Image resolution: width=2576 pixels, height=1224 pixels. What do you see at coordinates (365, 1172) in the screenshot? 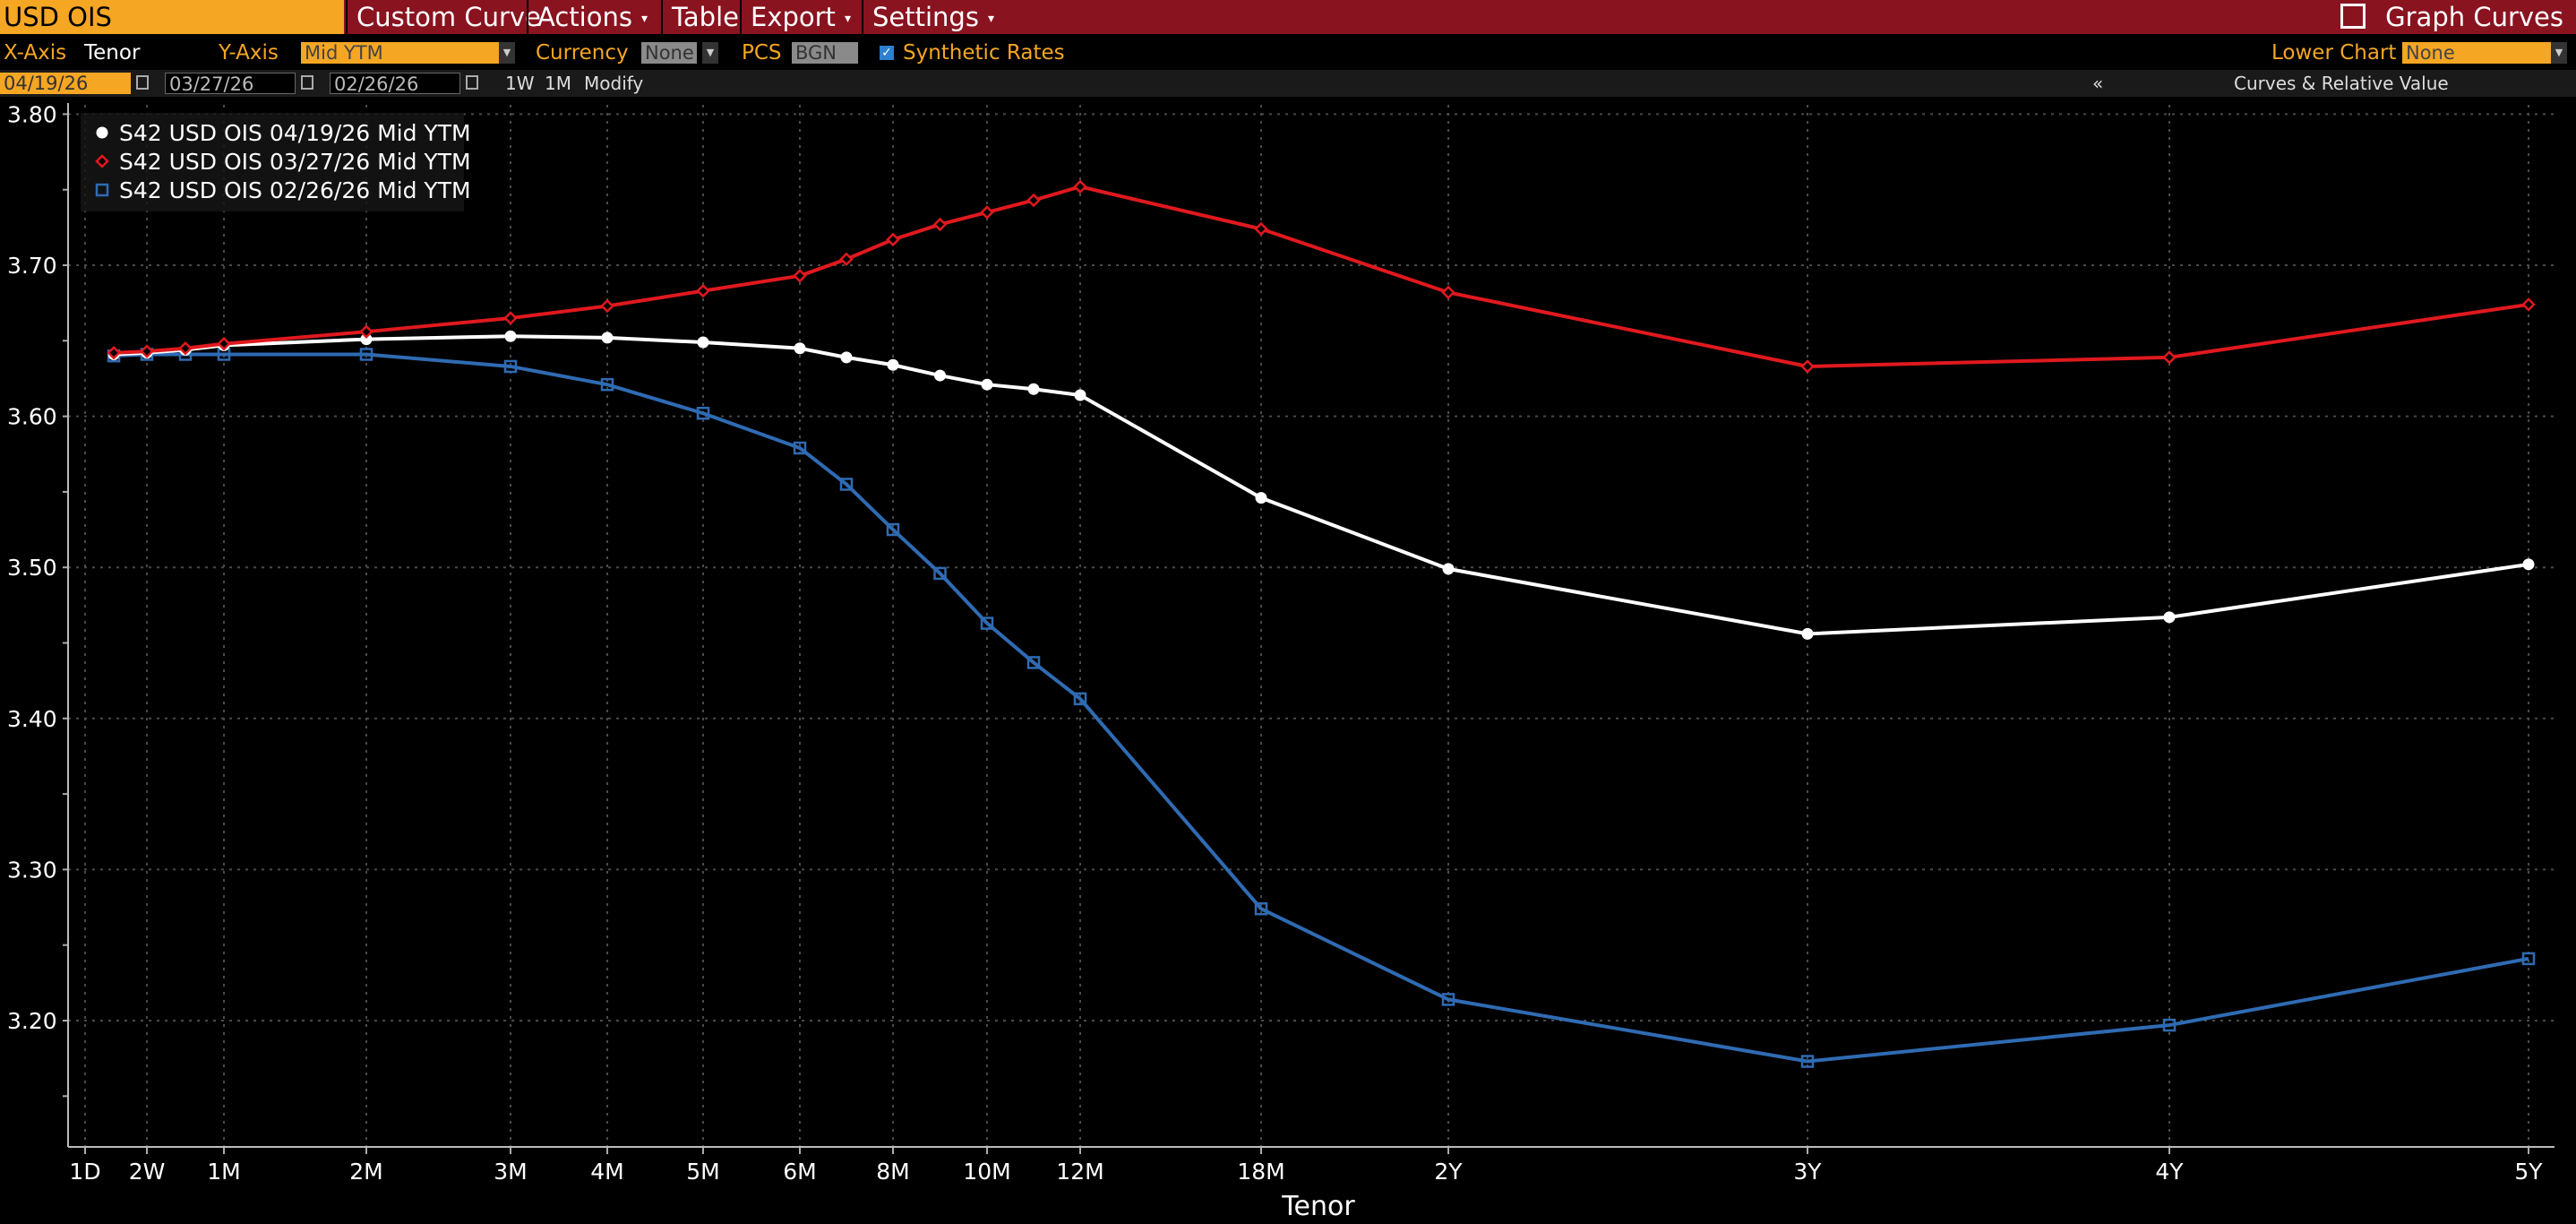
I see `x-tick-label: 2M` at bounding box center [365, 1172].